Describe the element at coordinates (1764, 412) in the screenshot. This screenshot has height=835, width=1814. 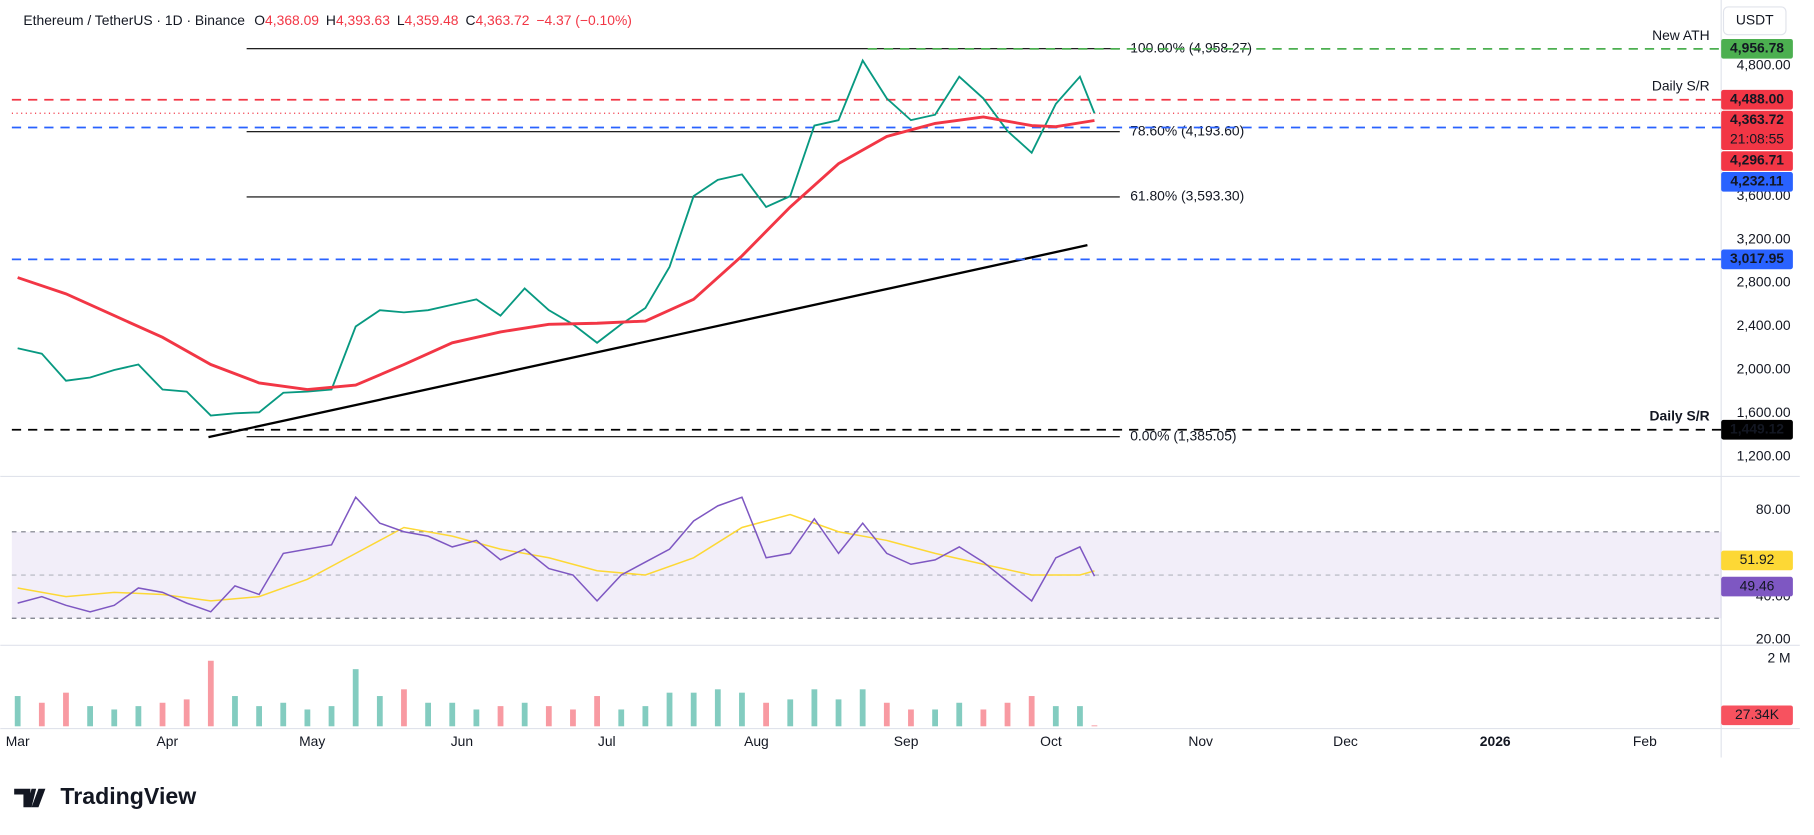
I see `y-tick-label: 1,600.00` at that location.